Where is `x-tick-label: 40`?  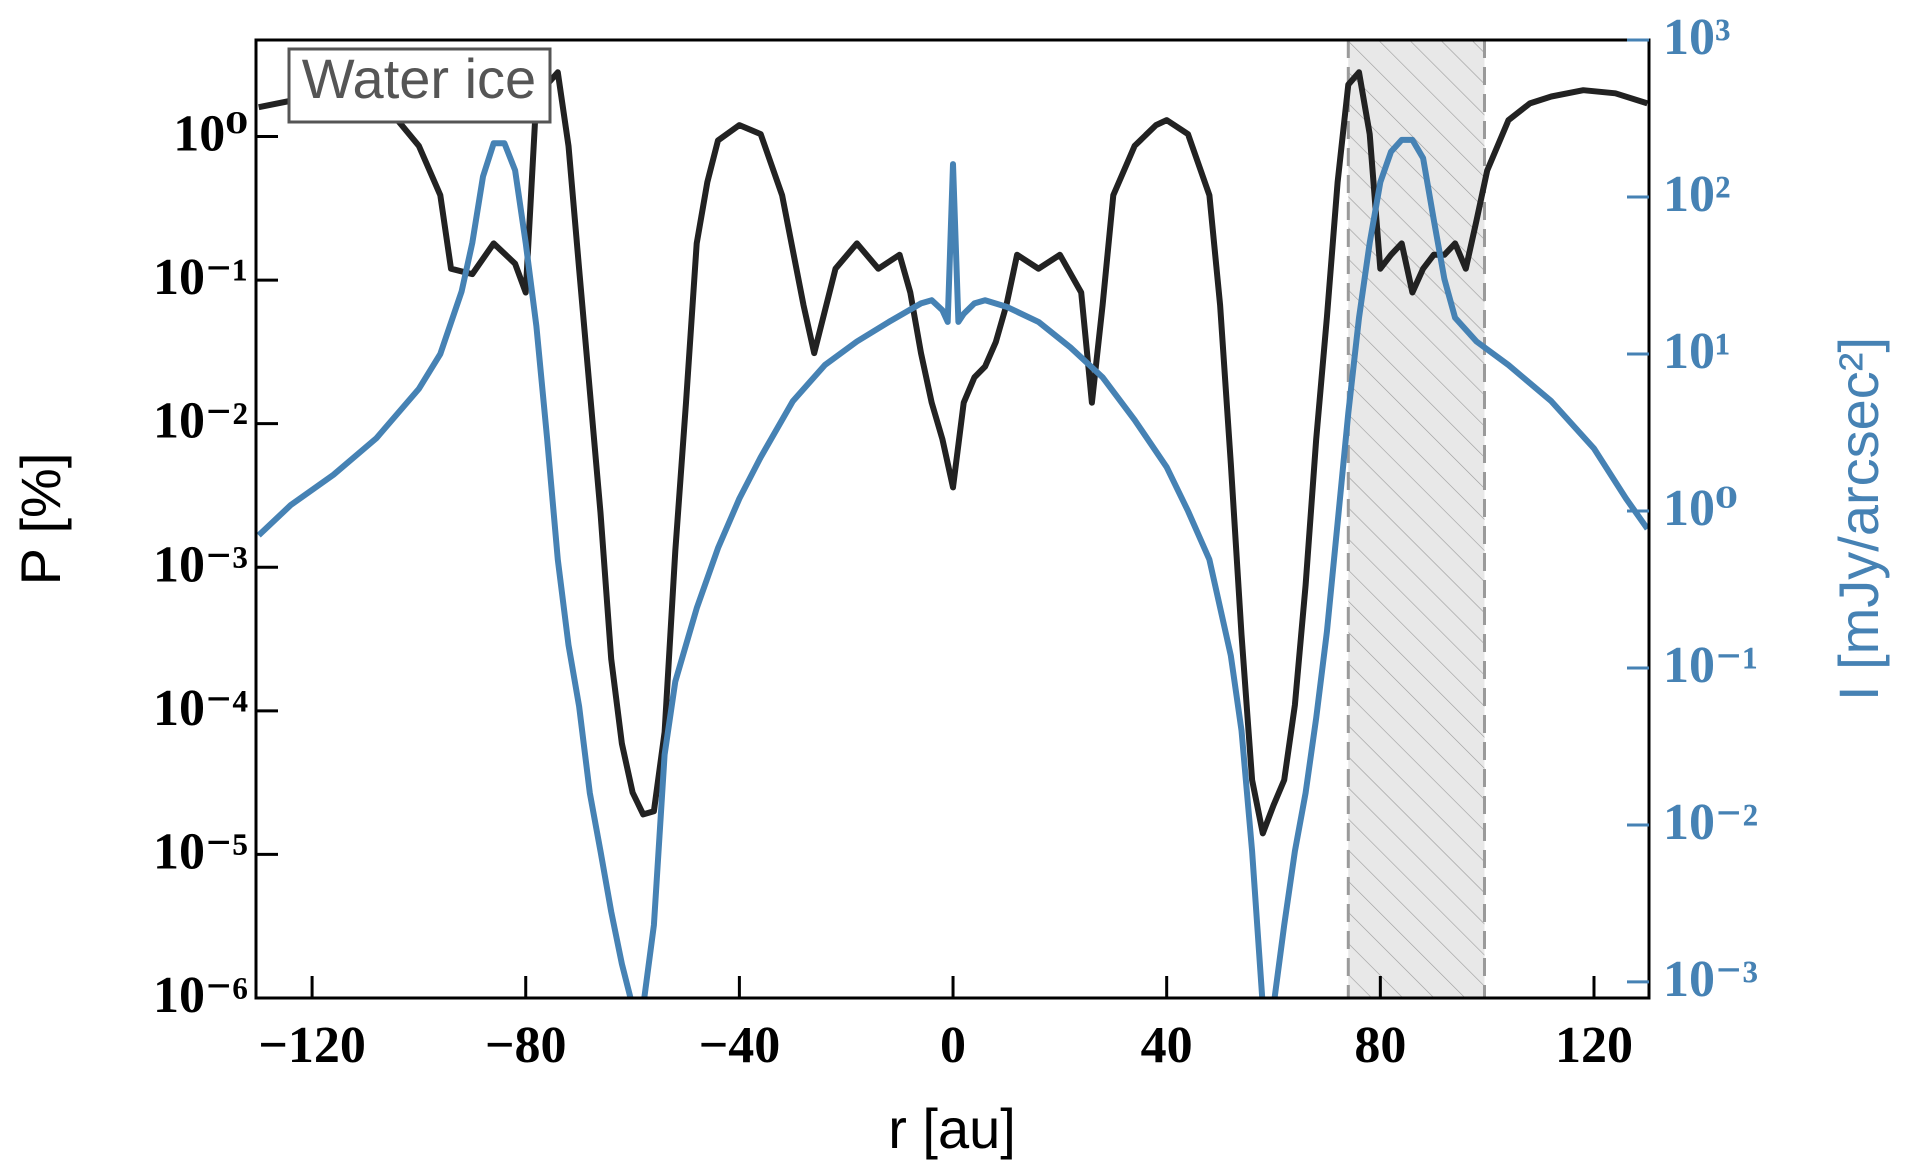
x-tick-label: 40 is located at coordinates (1167, 1045).